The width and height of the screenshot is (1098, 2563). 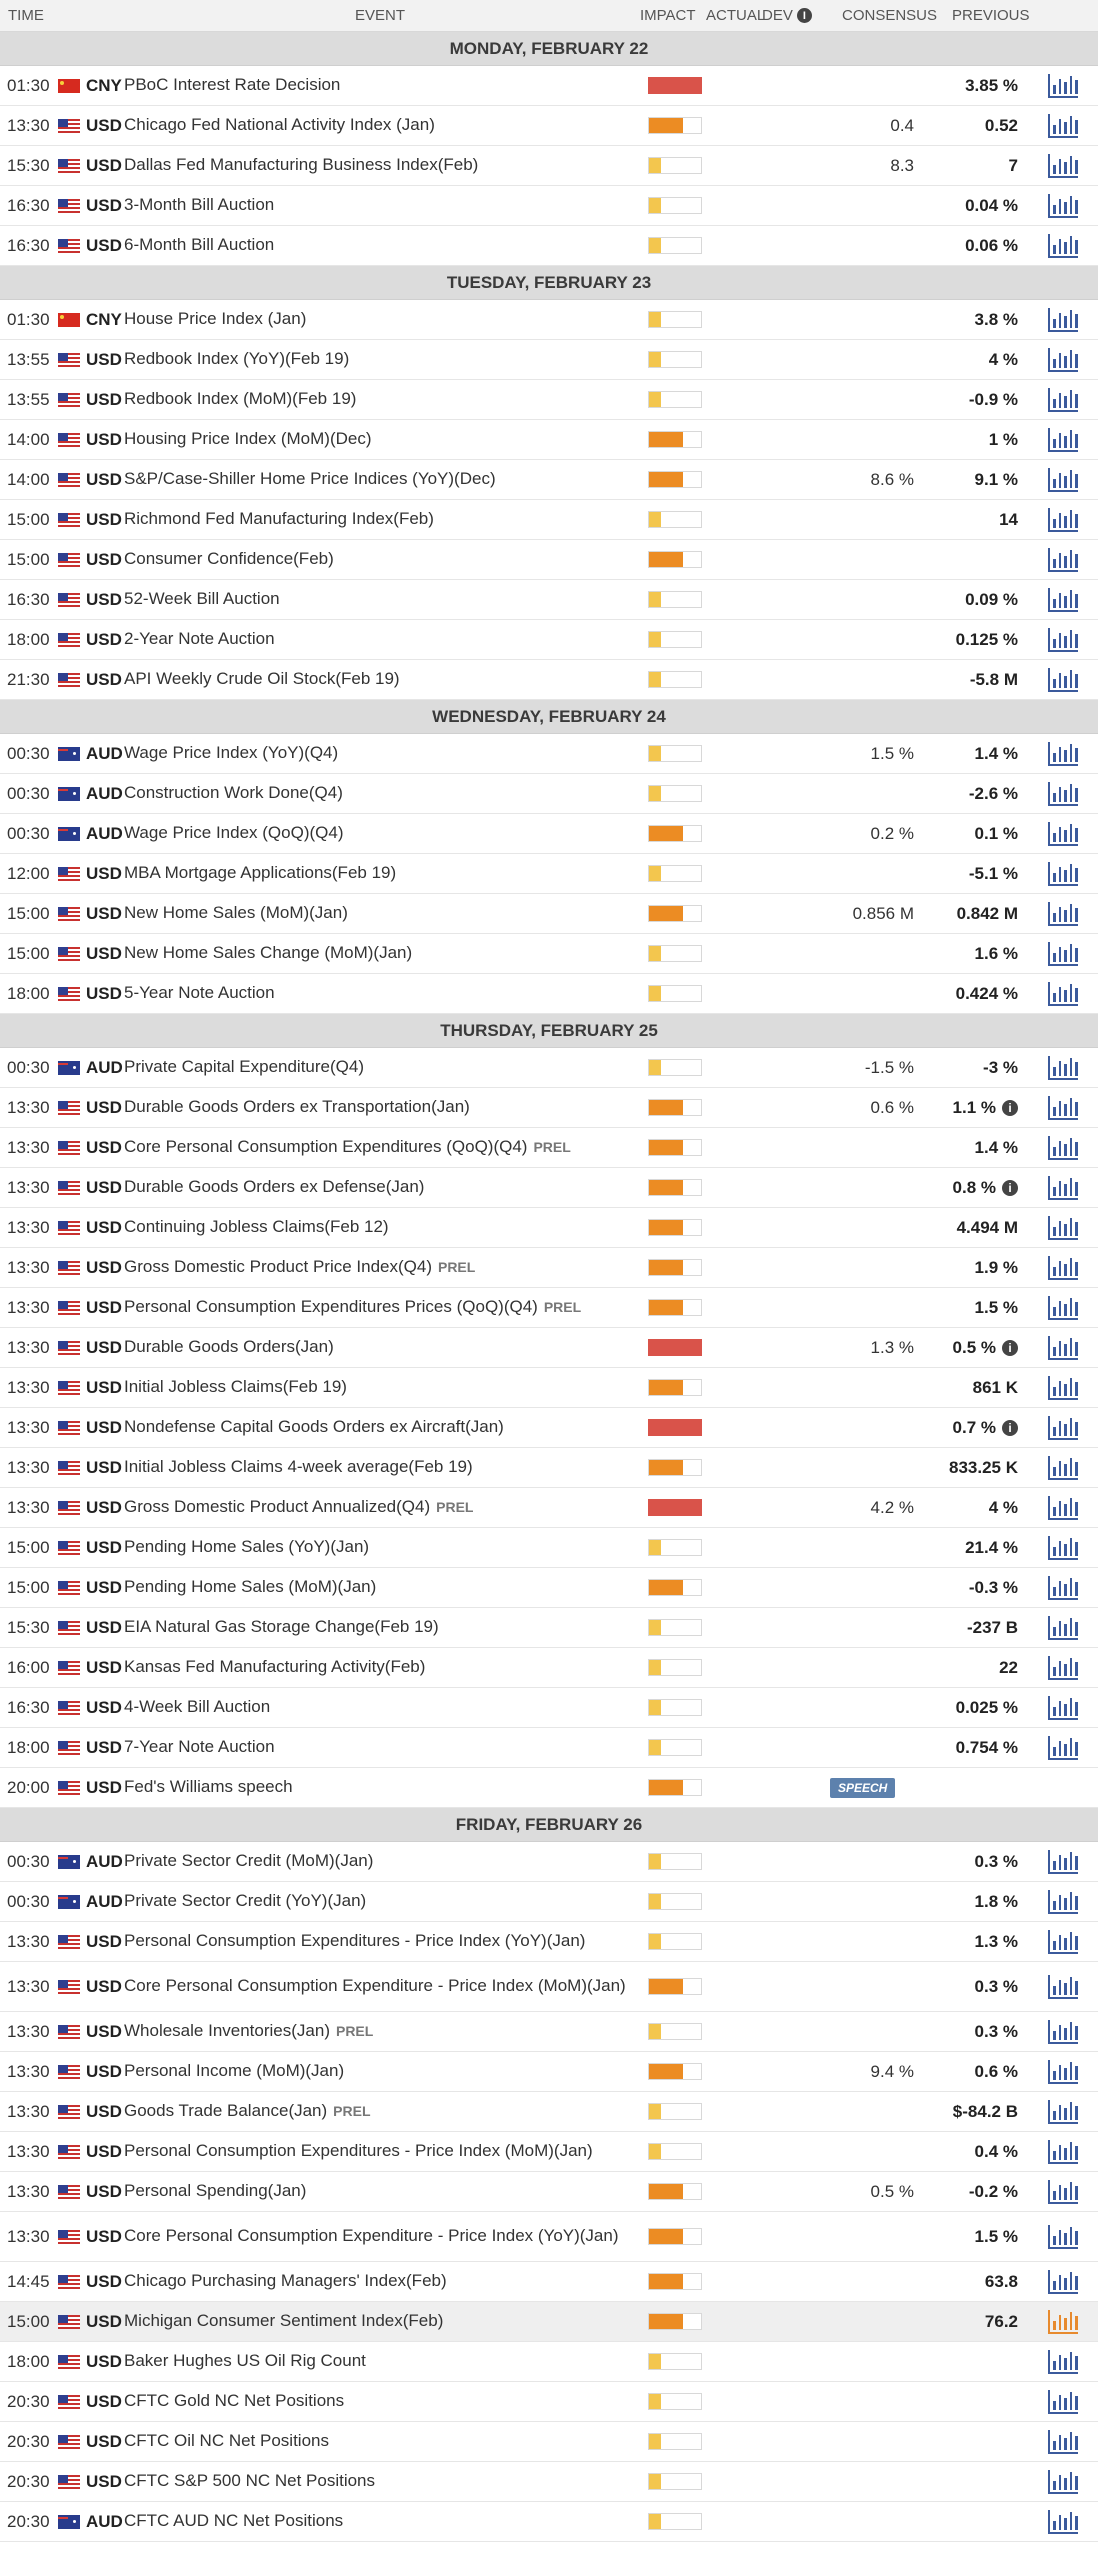 I want to click on event-title: Gross Domestic Product Annualized(Q4), so click(x=277, y=1507).